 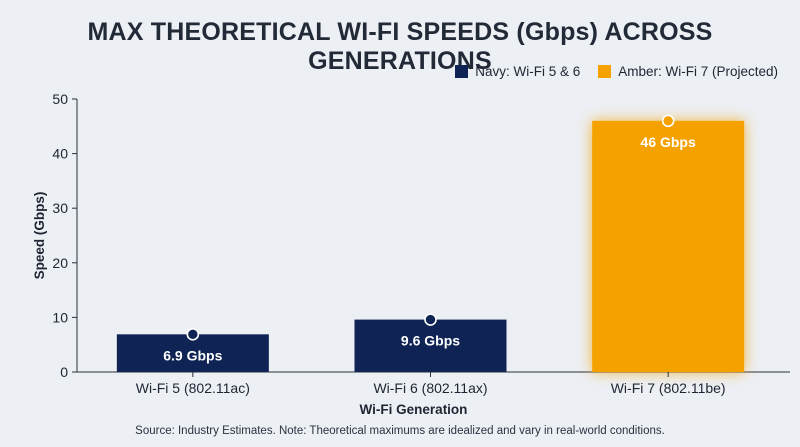 What do you see at coordinates (698, 71) in the screenshot?
I see `legend-label-amber: Amber: Wi-Fi 7 (Projected)` at bounding box center [698, 71].